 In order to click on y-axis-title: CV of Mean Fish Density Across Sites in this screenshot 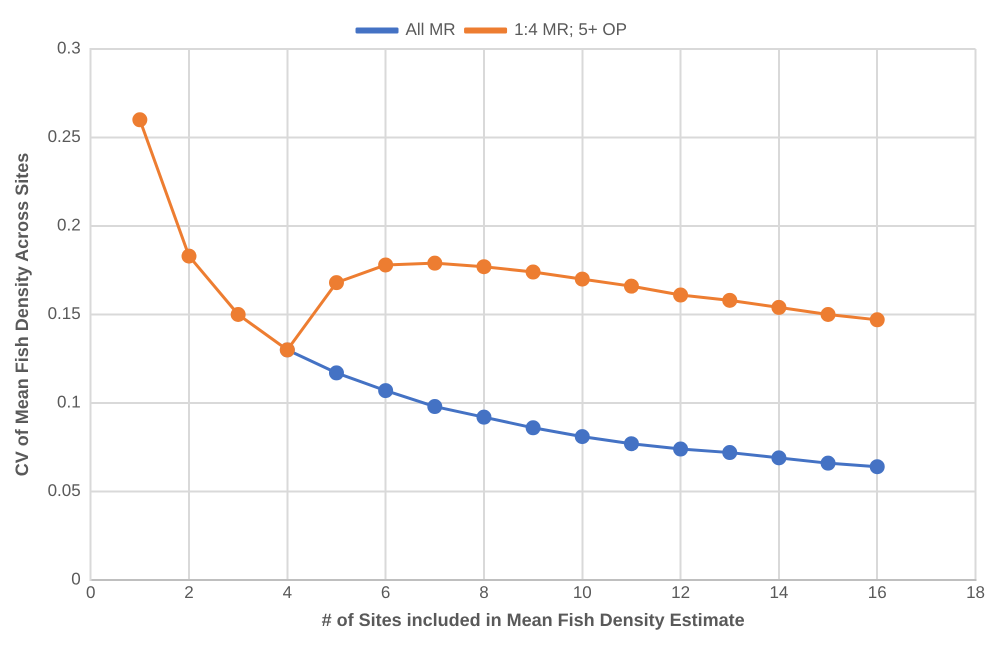, I will do `click(22, 314)`.